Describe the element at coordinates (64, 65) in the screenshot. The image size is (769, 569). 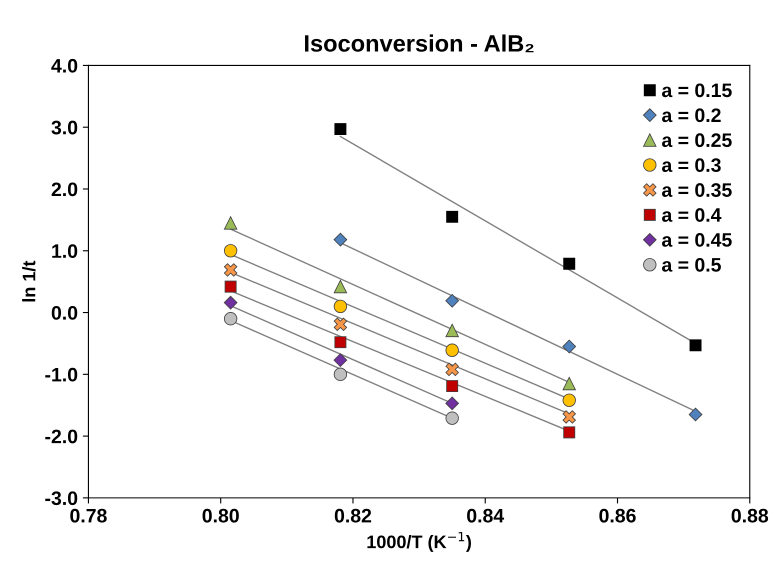
I see `y-tick-label: 4.0` at that location.